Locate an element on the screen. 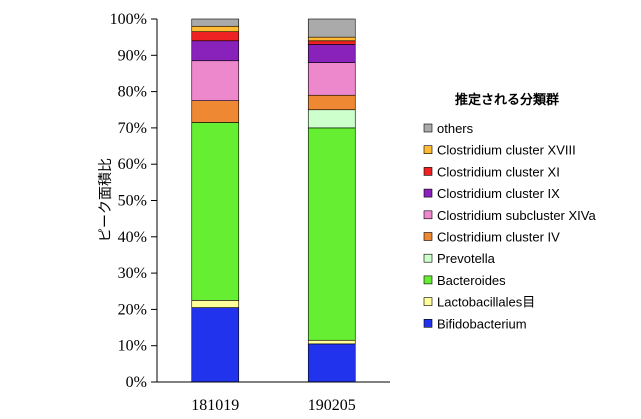 This screenshot has width=641, height=419. y-axis: 0% 10% 20% 30% 40% 50% 60% 70% 80% 90% 100% is located at coordinates (134, 201).